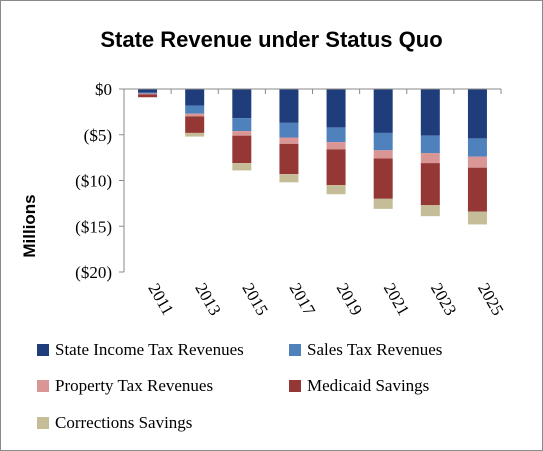 The image size is (543, 451). I want to click on x-tick-label: 2021, so click(396, 299).